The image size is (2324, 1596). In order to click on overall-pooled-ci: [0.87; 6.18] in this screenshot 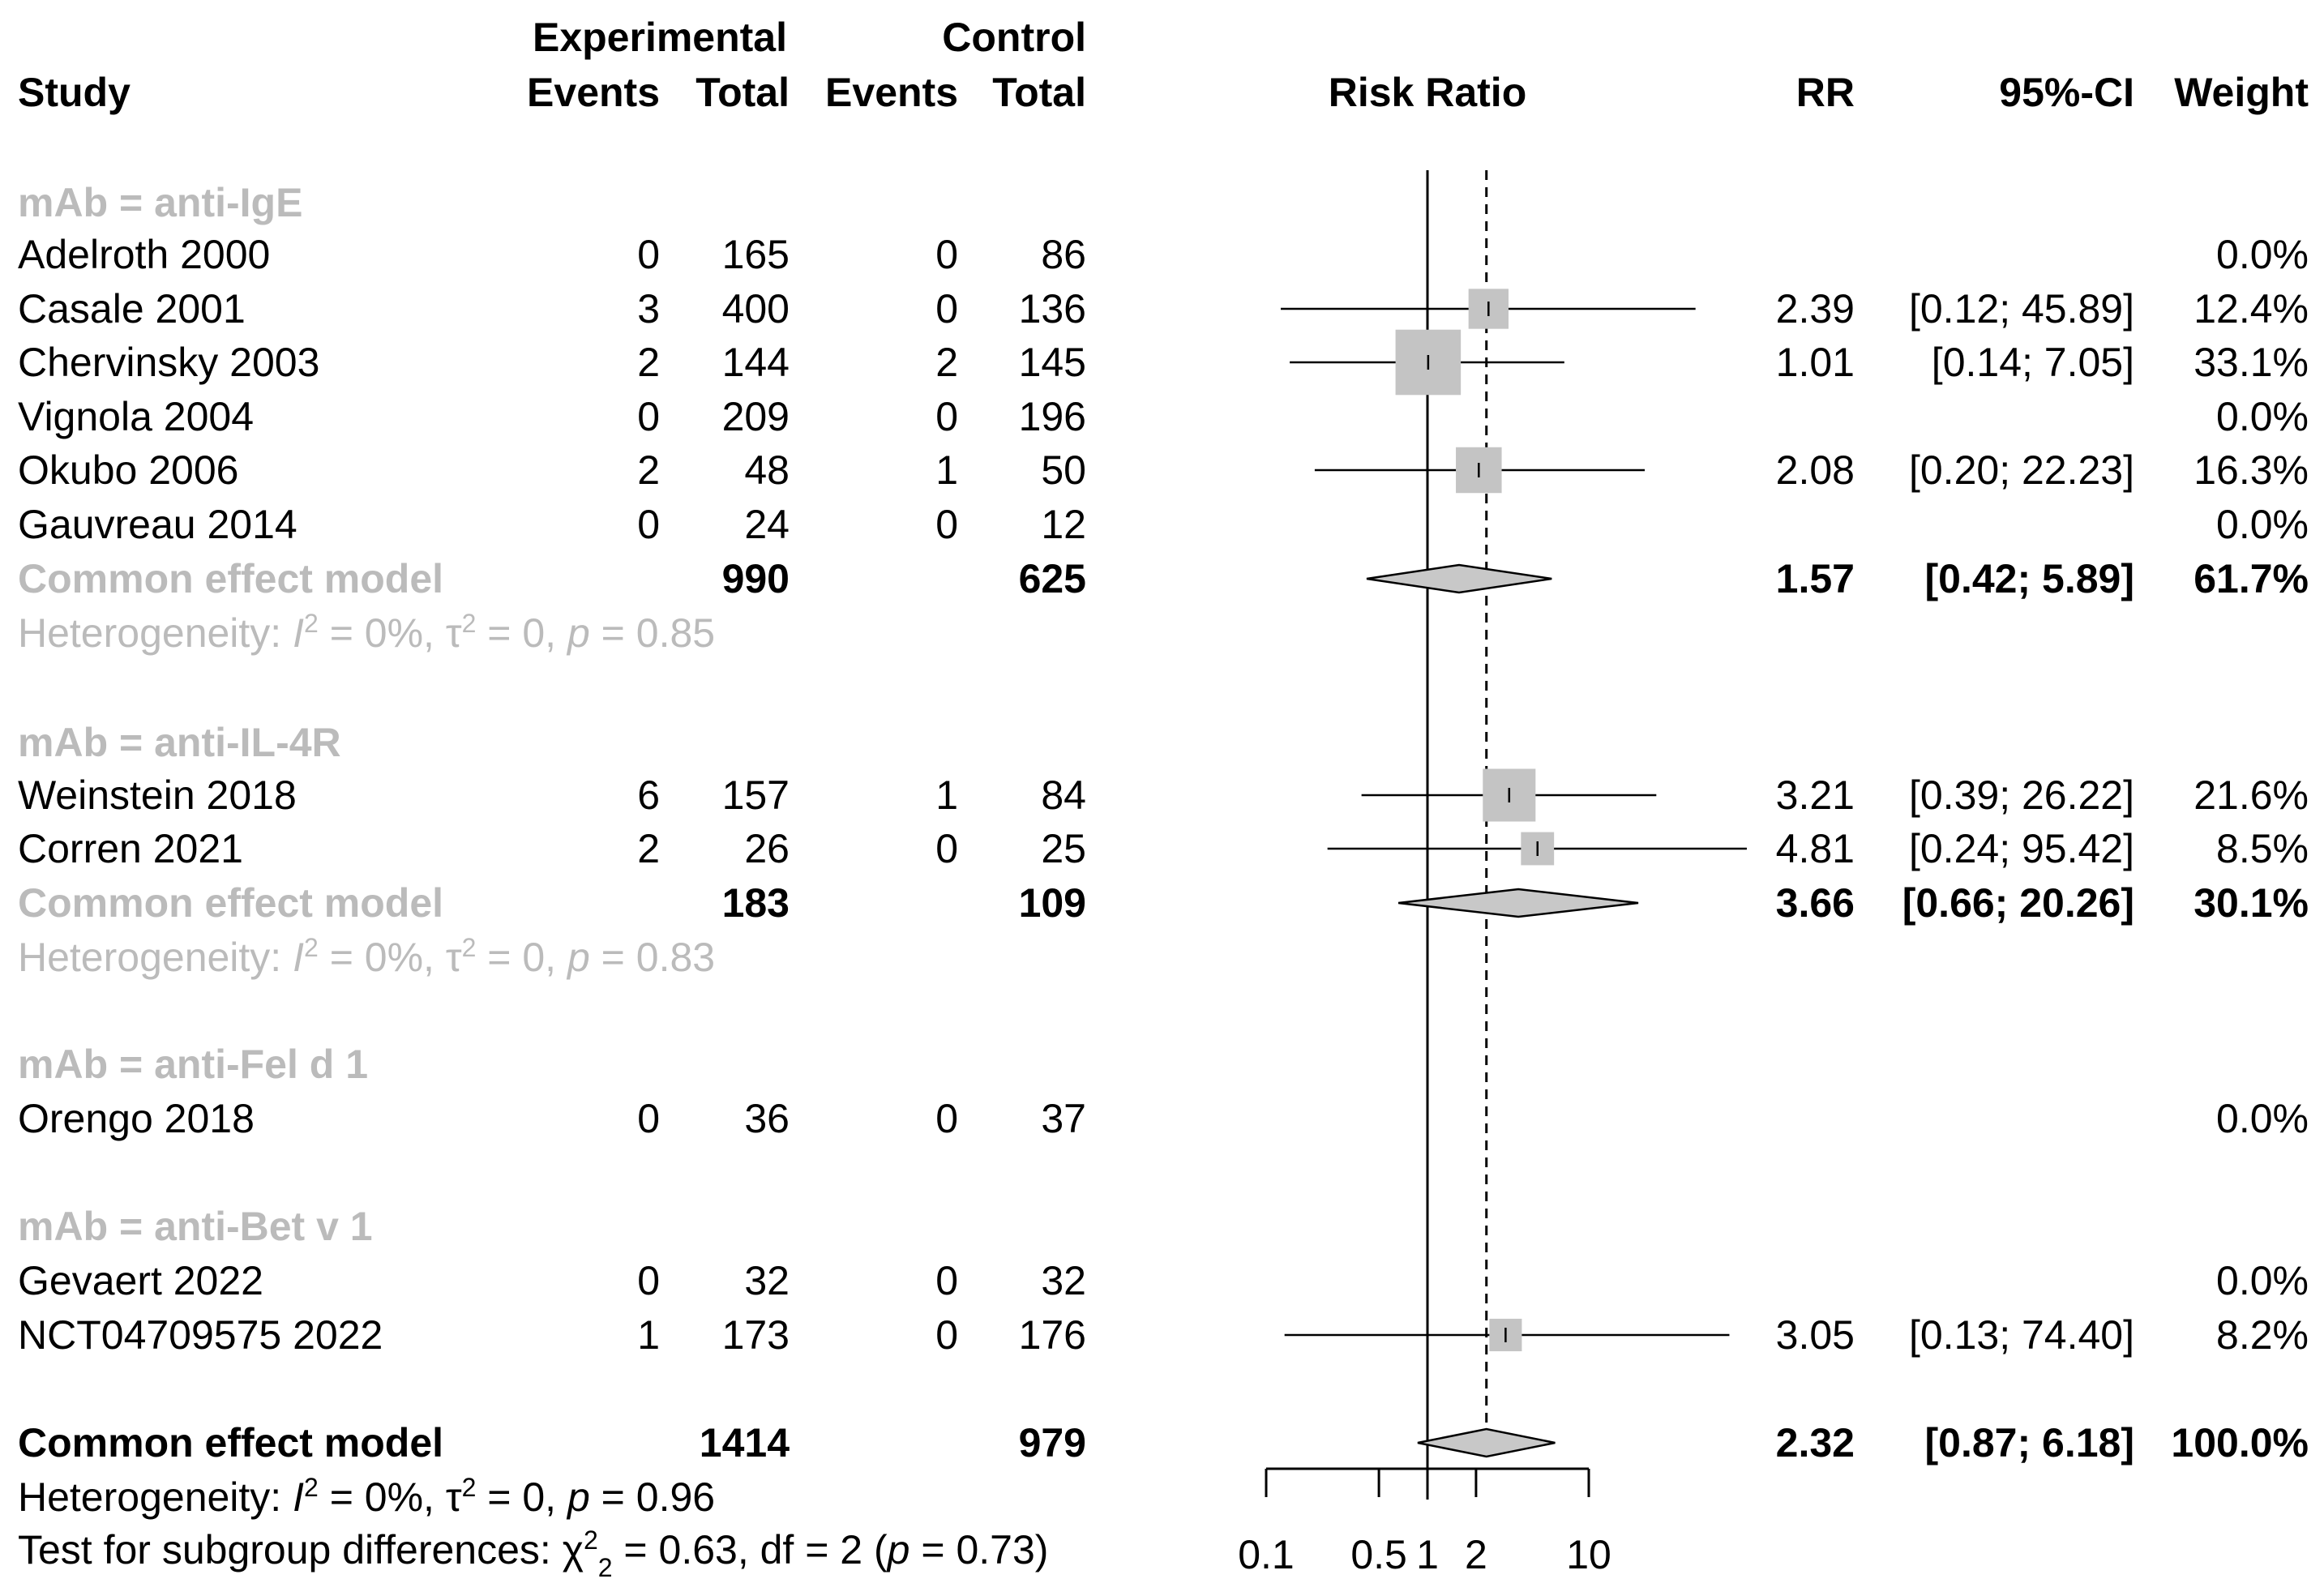, I will do `click(2029, 1442)`.